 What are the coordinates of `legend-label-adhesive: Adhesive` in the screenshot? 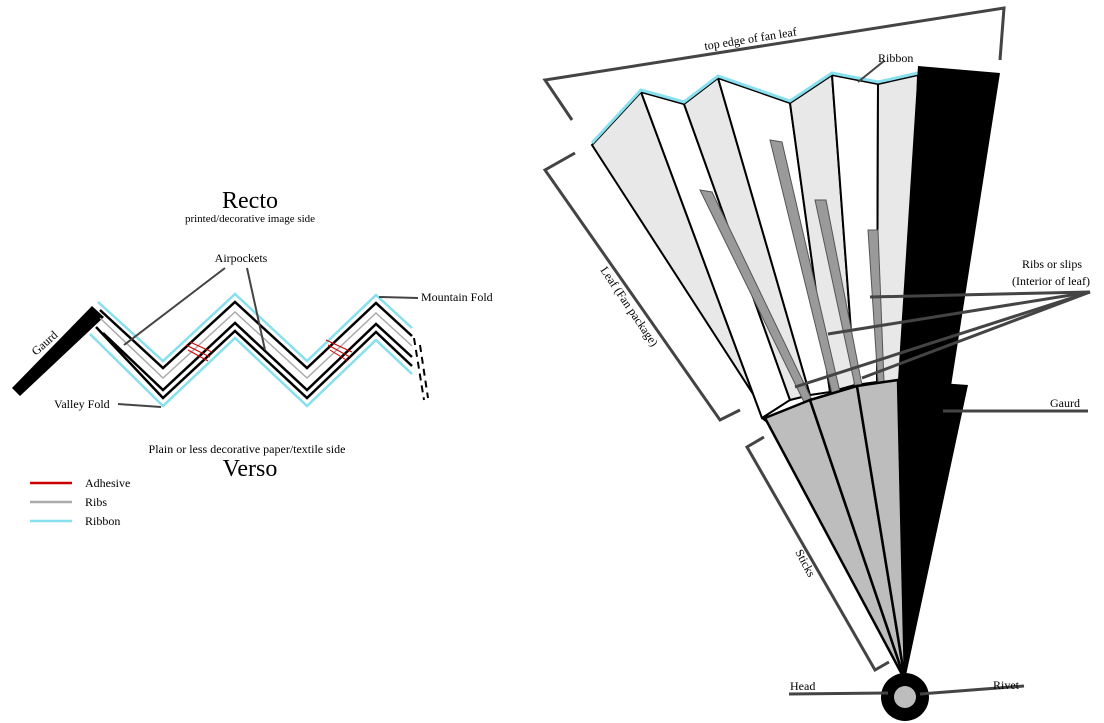 It's located at (107, 483).